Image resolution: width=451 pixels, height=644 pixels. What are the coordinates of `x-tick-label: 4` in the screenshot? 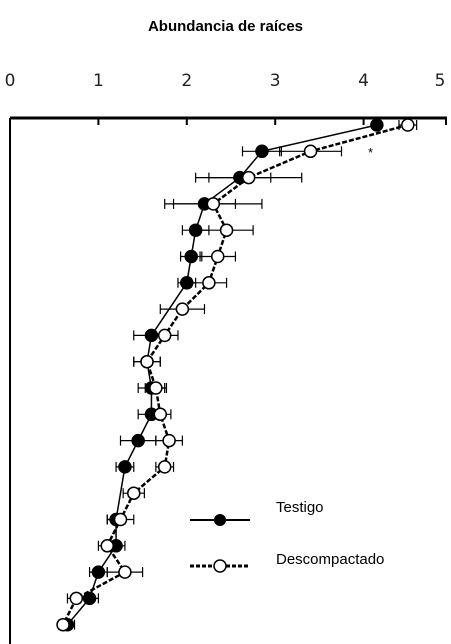 It's located at (363, 81).